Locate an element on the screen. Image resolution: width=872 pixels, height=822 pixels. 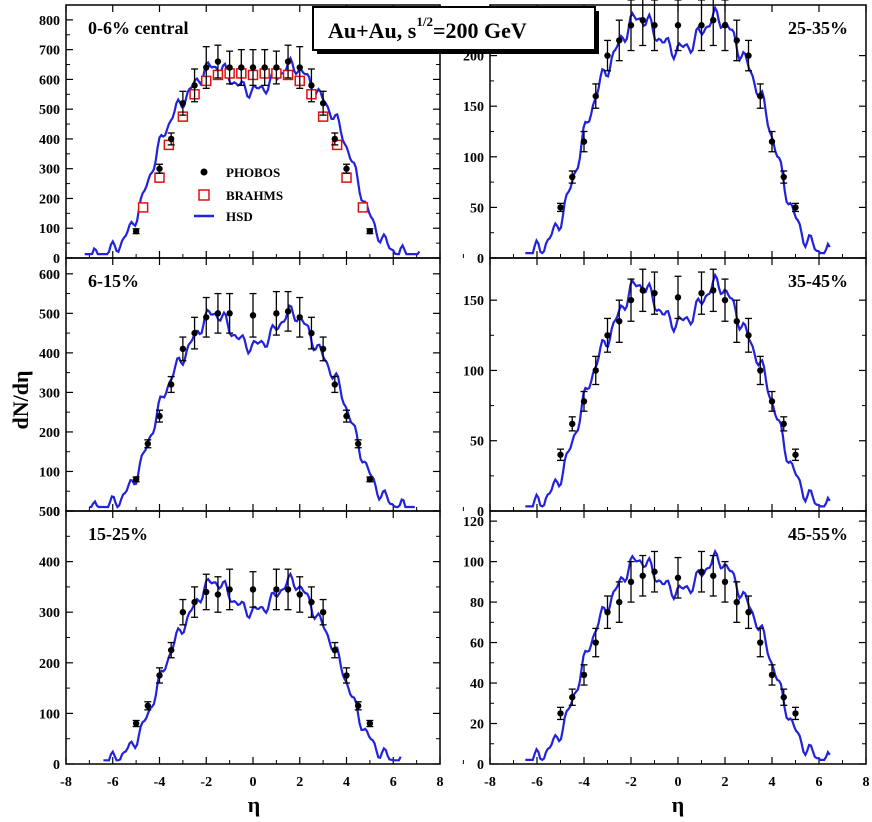
y-tick-label: 300 is located at coordinates (49, 613).